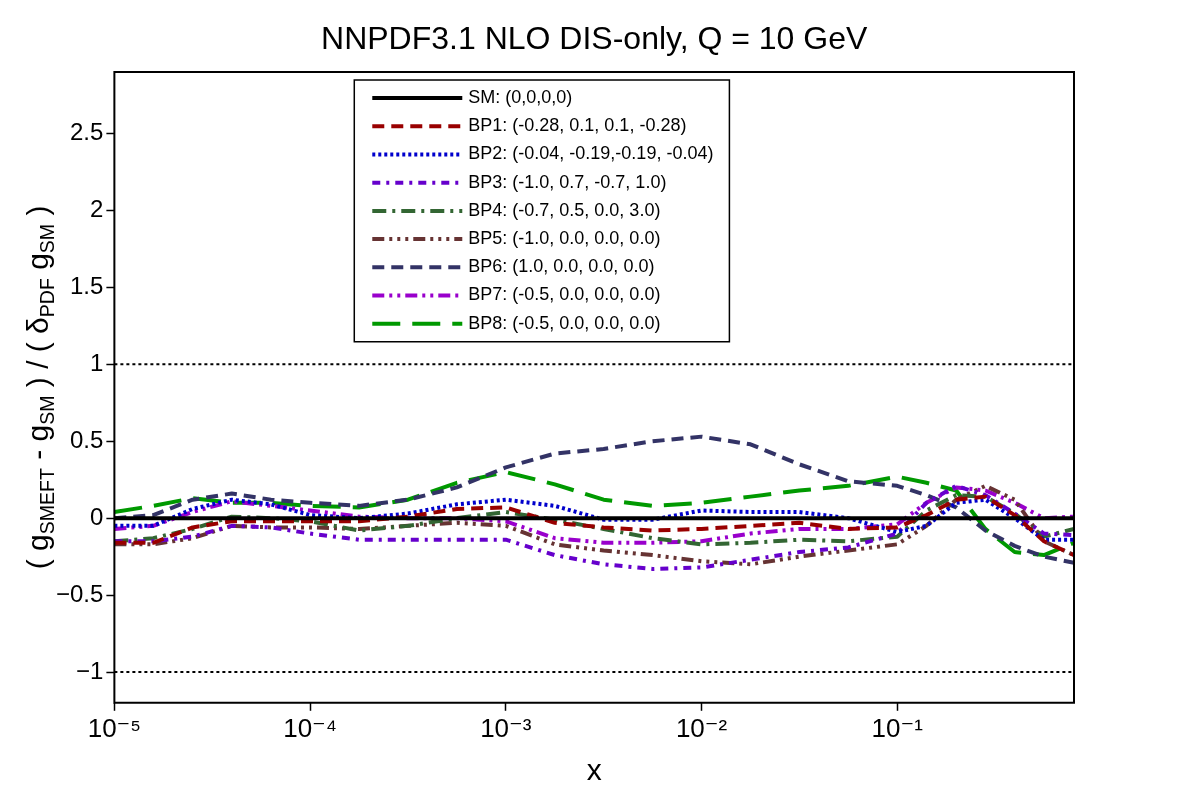 The width and height of the screenshot is (1182, 800). What do you see at coordinates (897, 727) in the screenshot?
I see `x-tick-label: 10⁻¹` at bounding box center [897, 727].